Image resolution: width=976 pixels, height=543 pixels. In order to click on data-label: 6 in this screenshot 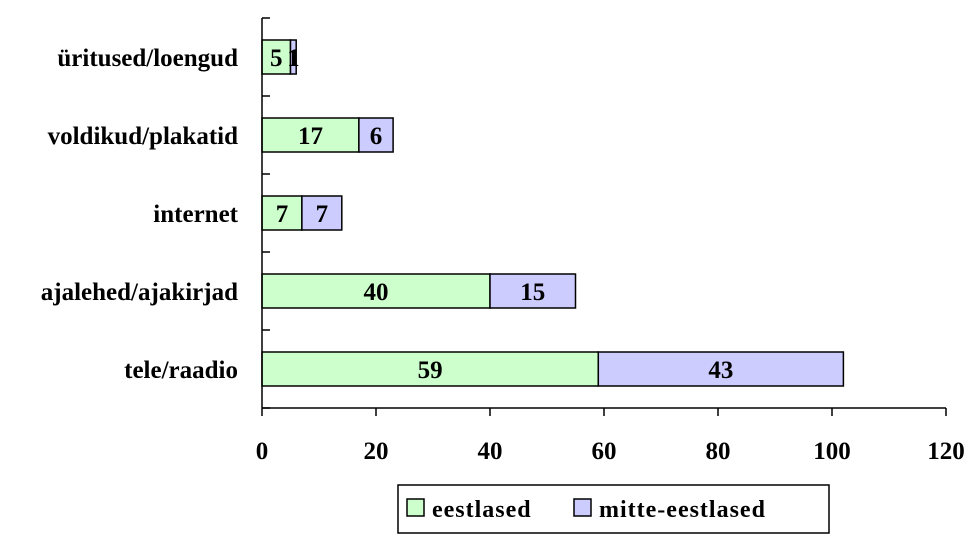, I will do `click(376, 136)`.